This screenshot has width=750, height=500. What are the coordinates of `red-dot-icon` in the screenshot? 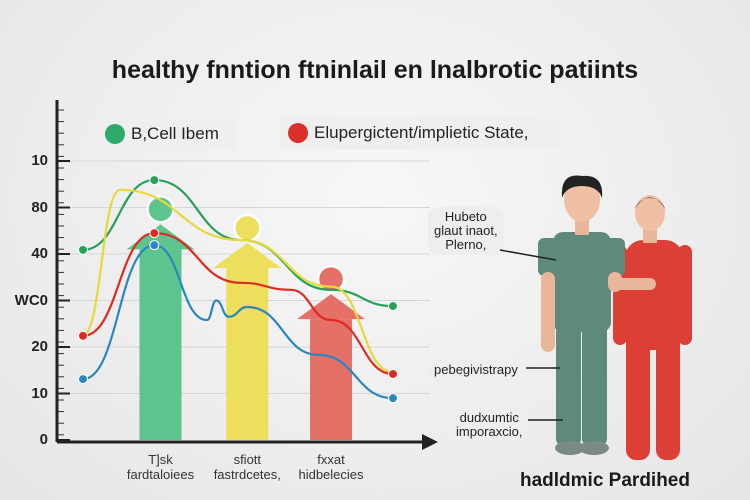 It's located at (298, 133).